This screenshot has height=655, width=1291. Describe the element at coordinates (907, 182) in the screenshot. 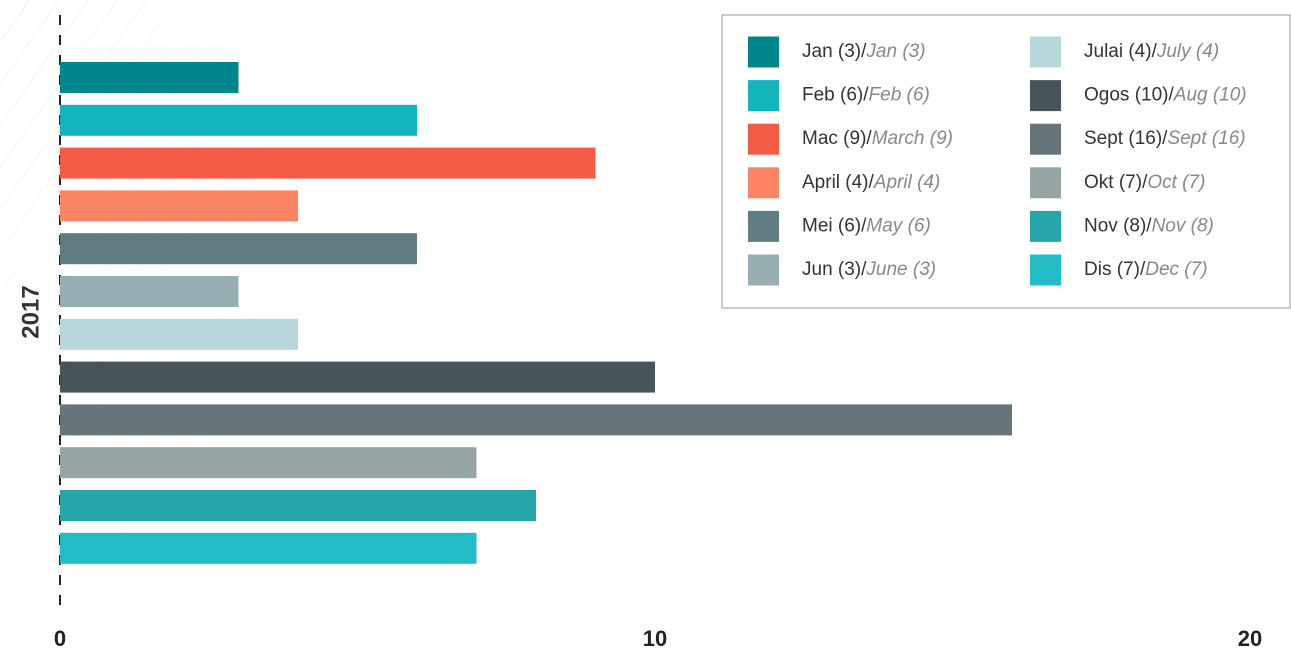

I see `legend-name-en: April (4)` at that location.